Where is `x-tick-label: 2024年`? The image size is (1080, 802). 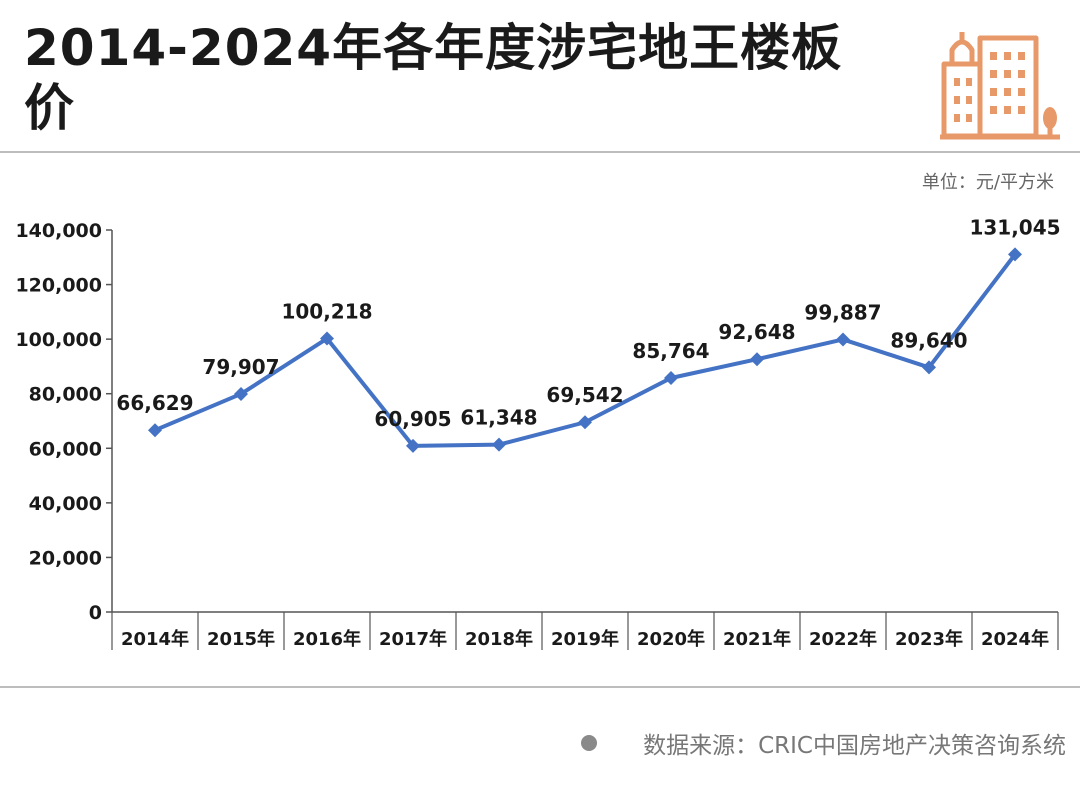
x-tick-label: 2024年 is located at coordinates (1015, 639).